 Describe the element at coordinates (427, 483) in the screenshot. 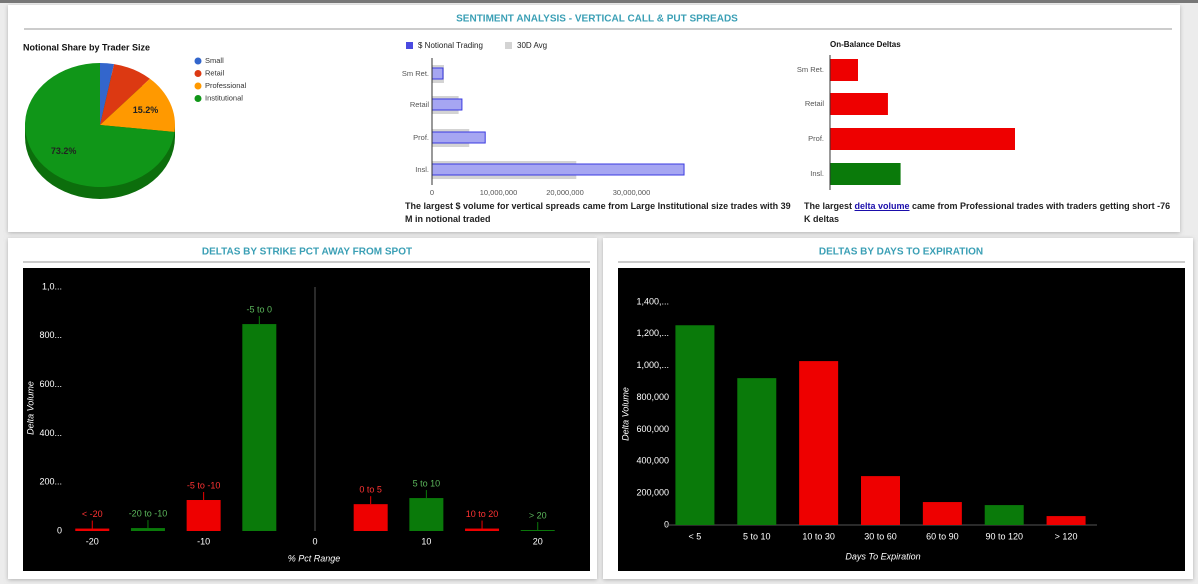

I see `bar-label: 5 to 10` at that location.